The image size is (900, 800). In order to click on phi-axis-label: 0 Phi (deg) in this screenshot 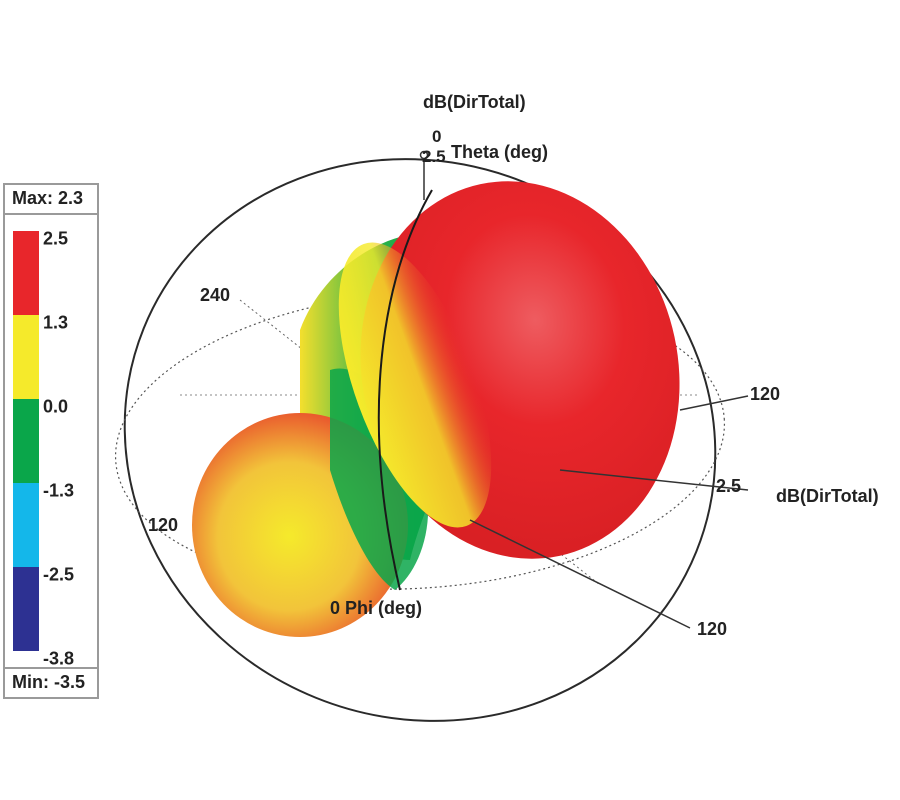, I will do `click(376, 608)`.